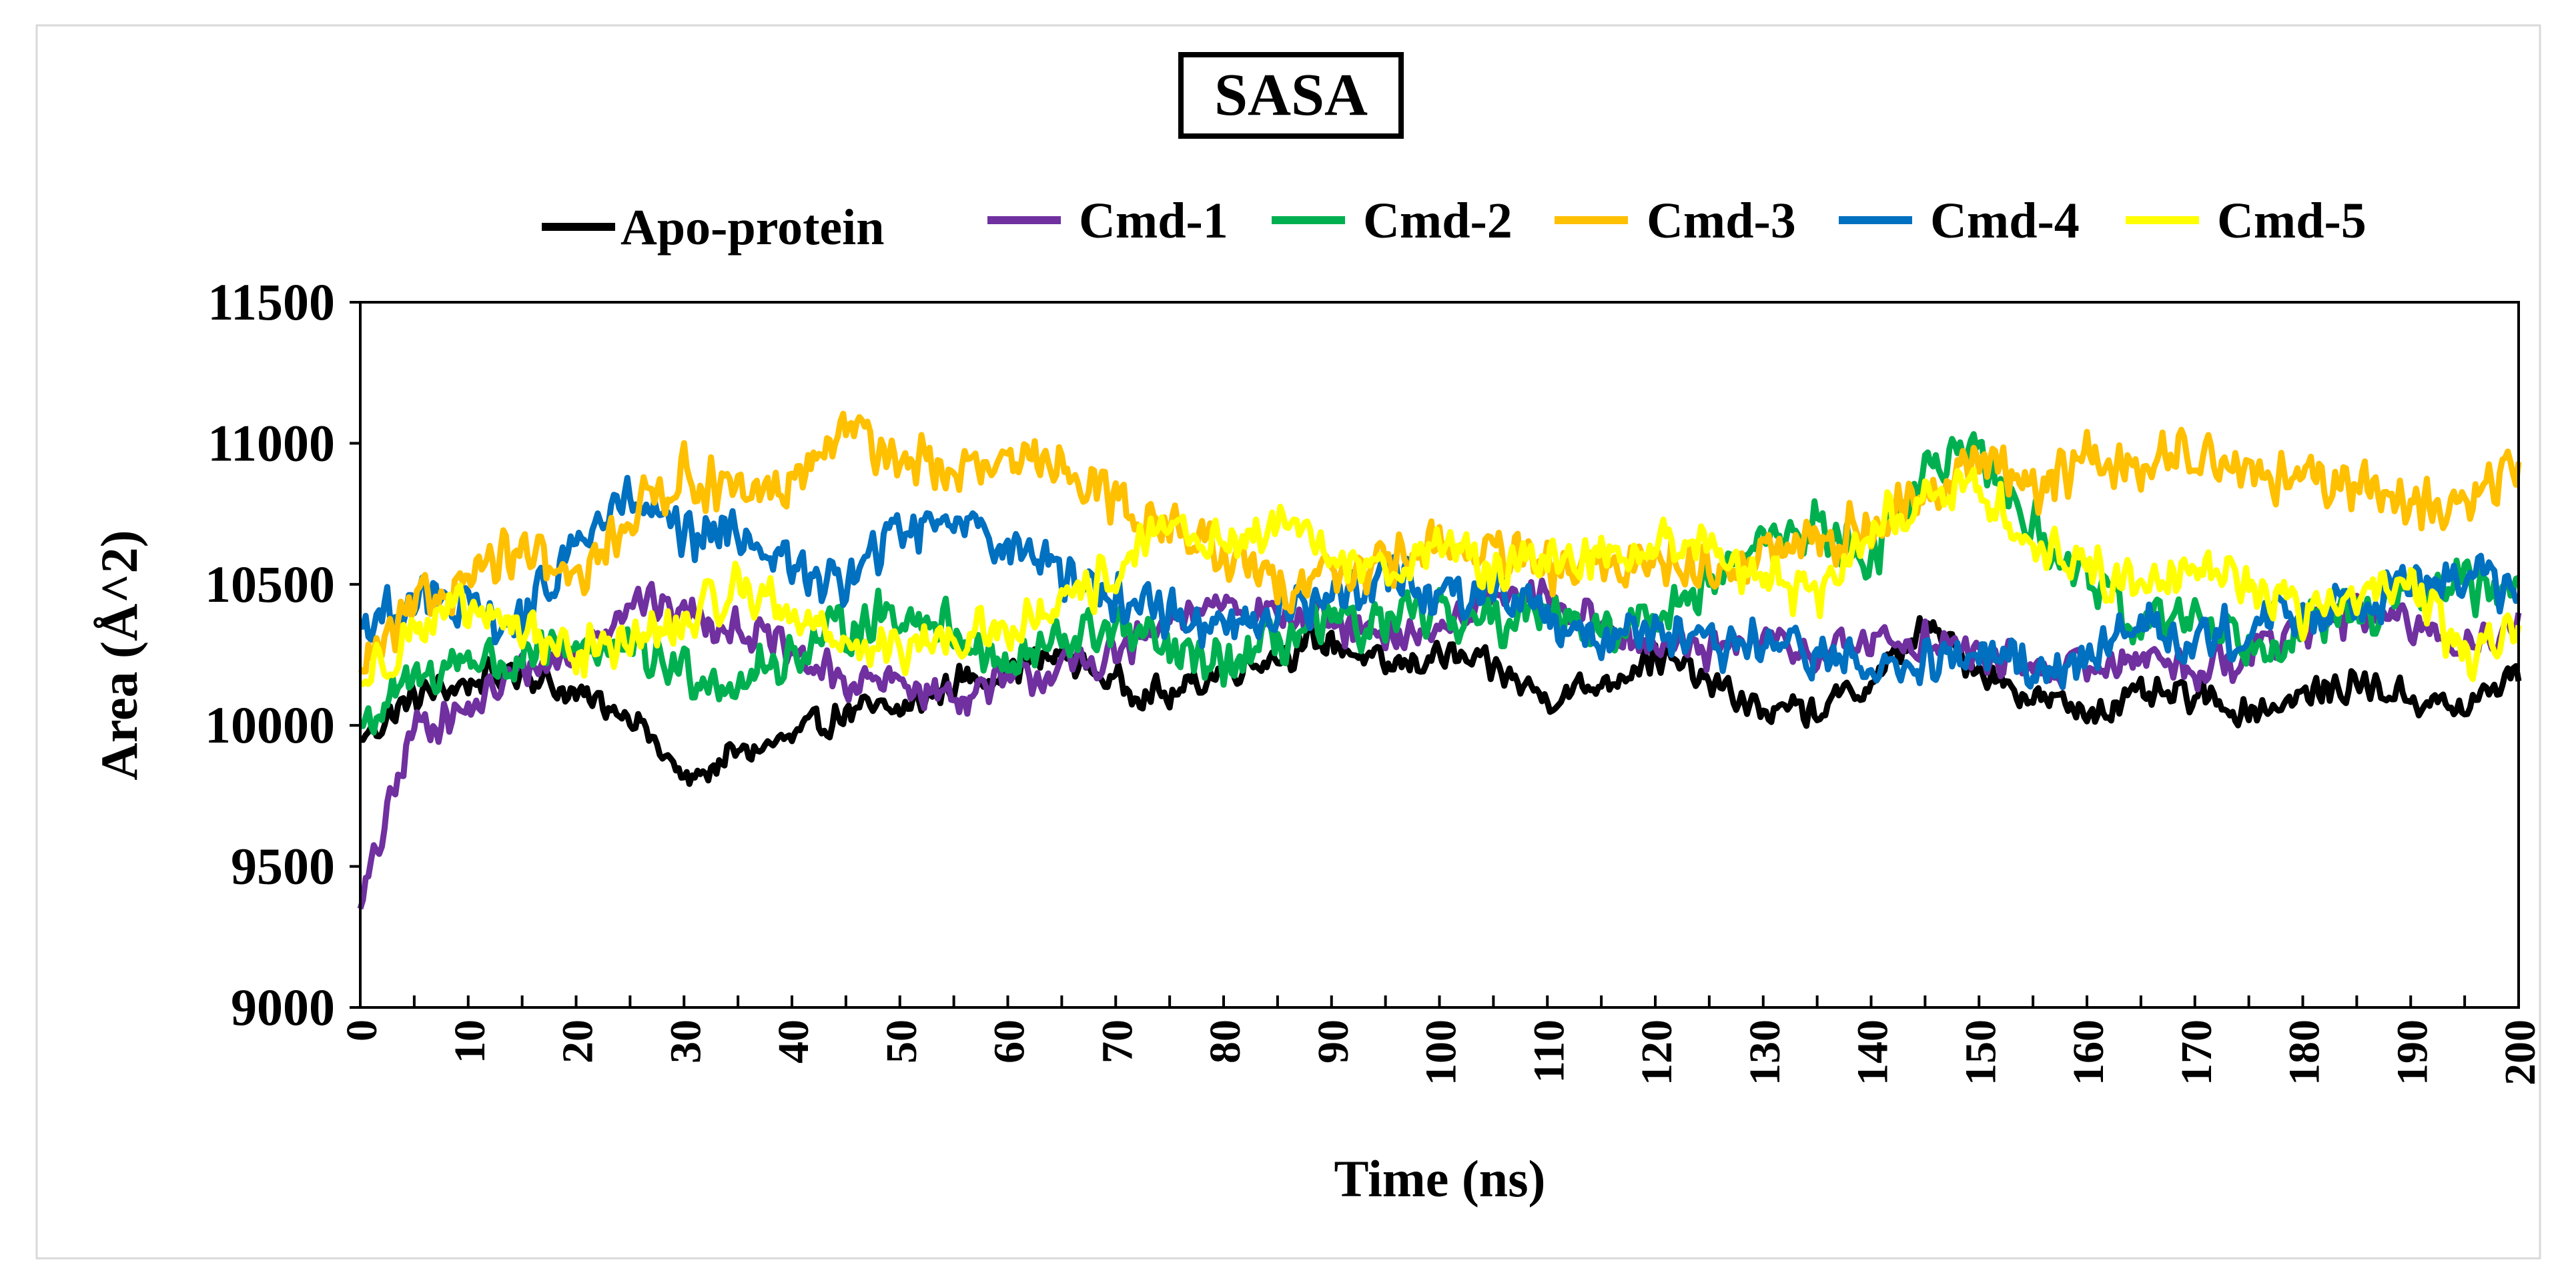 The height and width of the screenshot is (1277, 2576). Describe the element at coordinates (1225, 1041) in the screenshot. I see `x-tick-label: 80` at that location.